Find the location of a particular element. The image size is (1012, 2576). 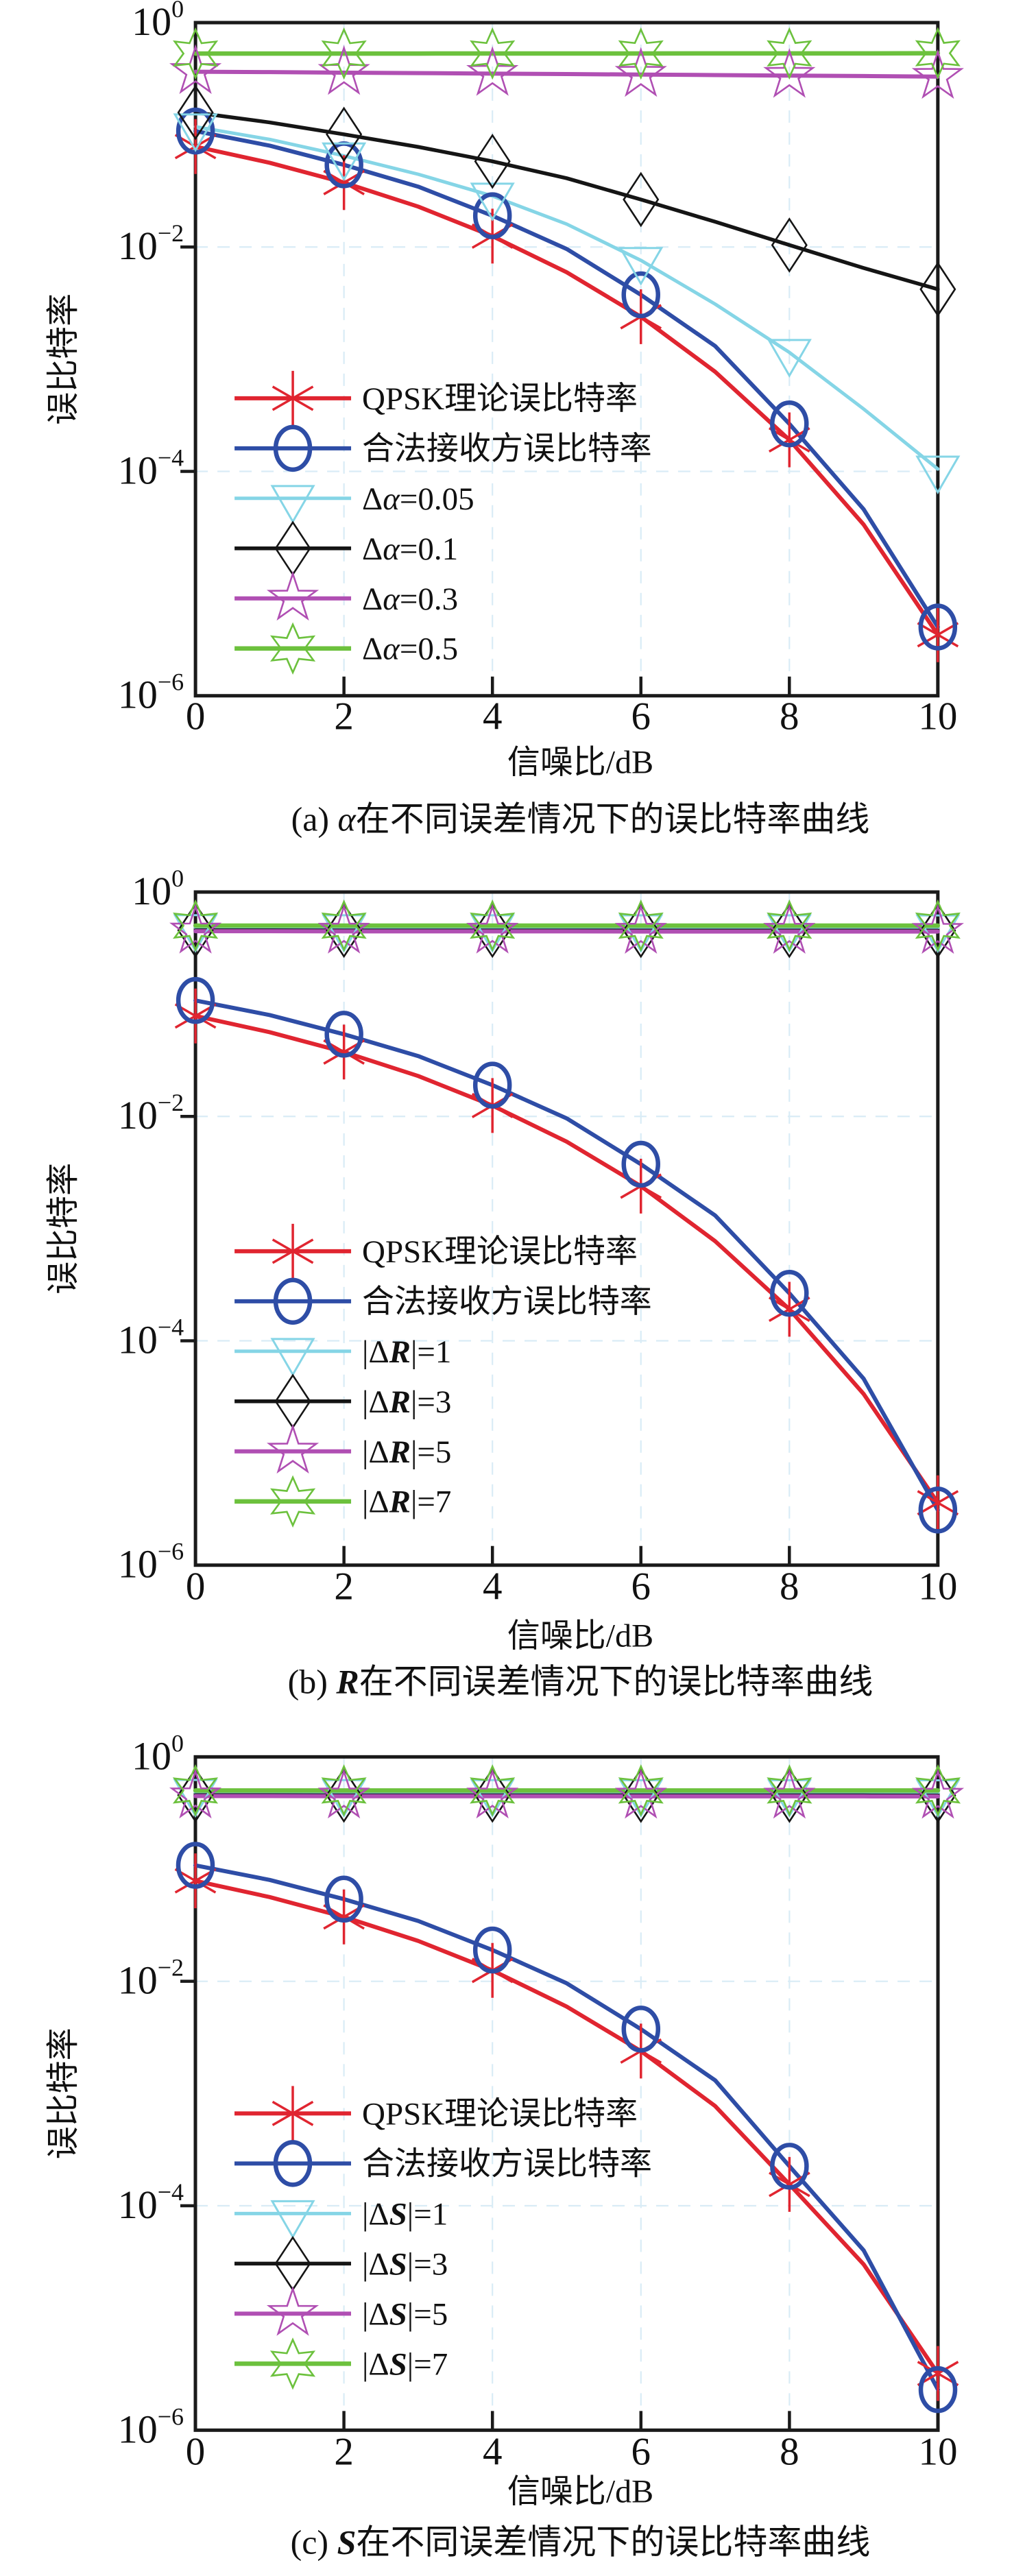

legend-label-4: |ΔR|=5 is located at coordinates (406, 1452).